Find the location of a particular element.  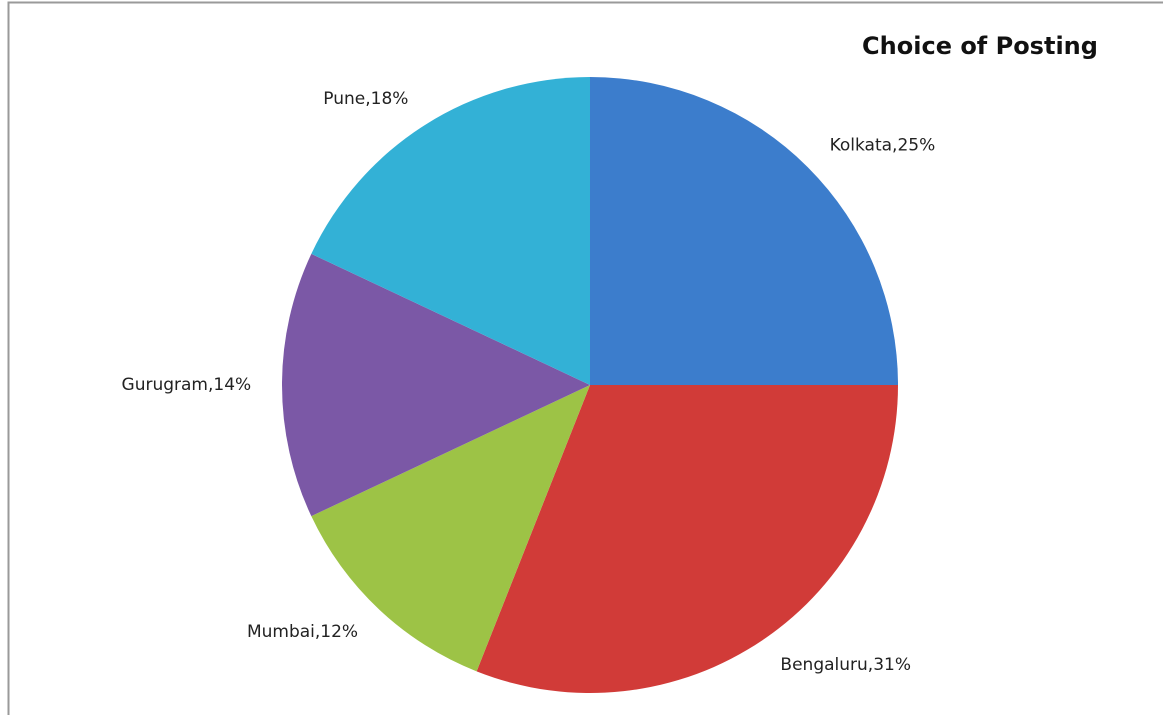

chart-title: Choice of Posting is located at coordinates (980, 46).